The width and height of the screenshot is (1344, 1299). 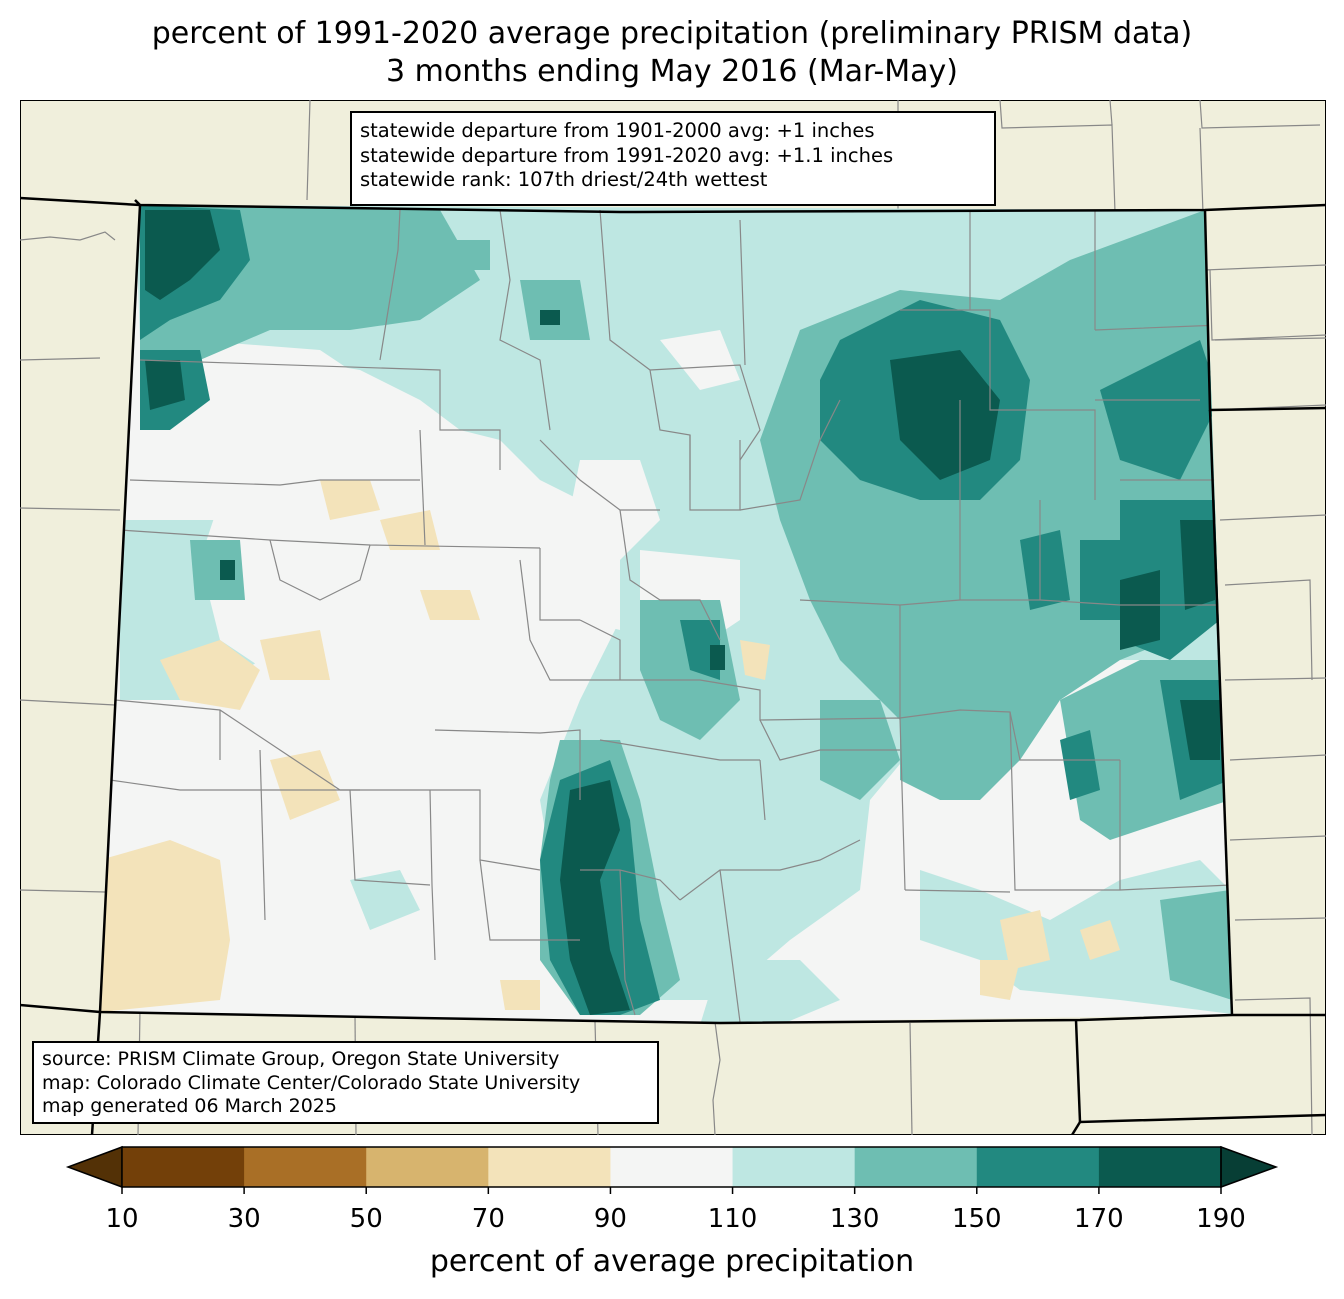 I want to click on colorbar, so click(x=672, y=1169).